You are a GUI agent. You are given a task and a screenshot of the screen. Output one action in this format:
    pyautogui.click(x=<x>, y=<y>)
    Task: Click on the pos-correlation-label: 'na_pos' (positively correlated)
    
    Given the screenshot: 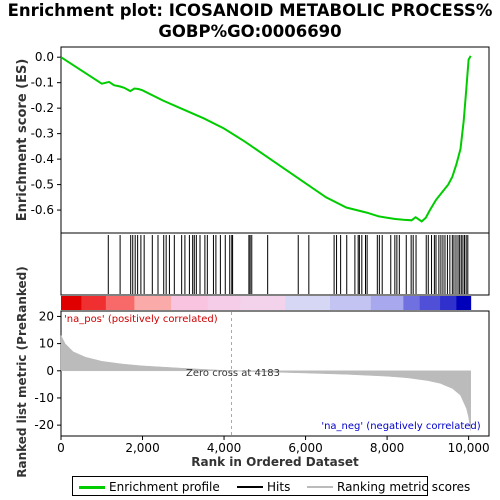 What is the action you would take?
    pyautogui.click(x=141, y=319)
    